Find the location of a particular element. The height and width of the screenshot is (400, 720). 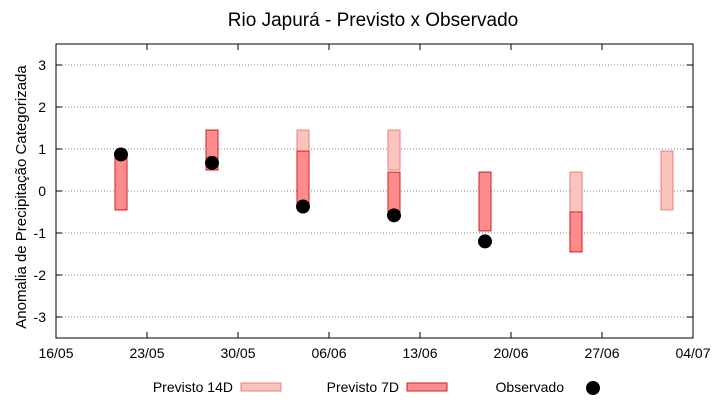

y-tick-label: -2 is located at coordinates (40, 275).